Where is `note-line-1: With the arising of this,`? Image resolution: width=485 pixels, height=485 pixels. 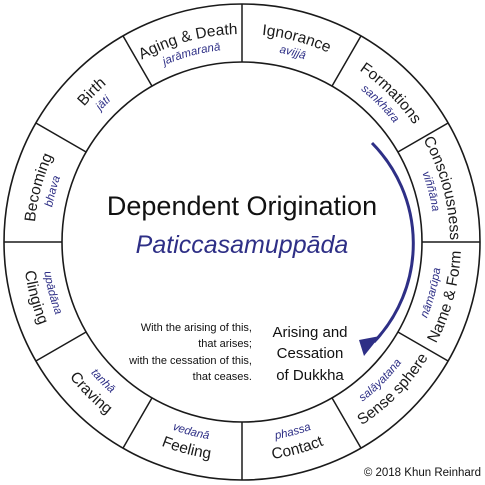
note-line-1: With the arising of this, is located at coordinates (196, 328).